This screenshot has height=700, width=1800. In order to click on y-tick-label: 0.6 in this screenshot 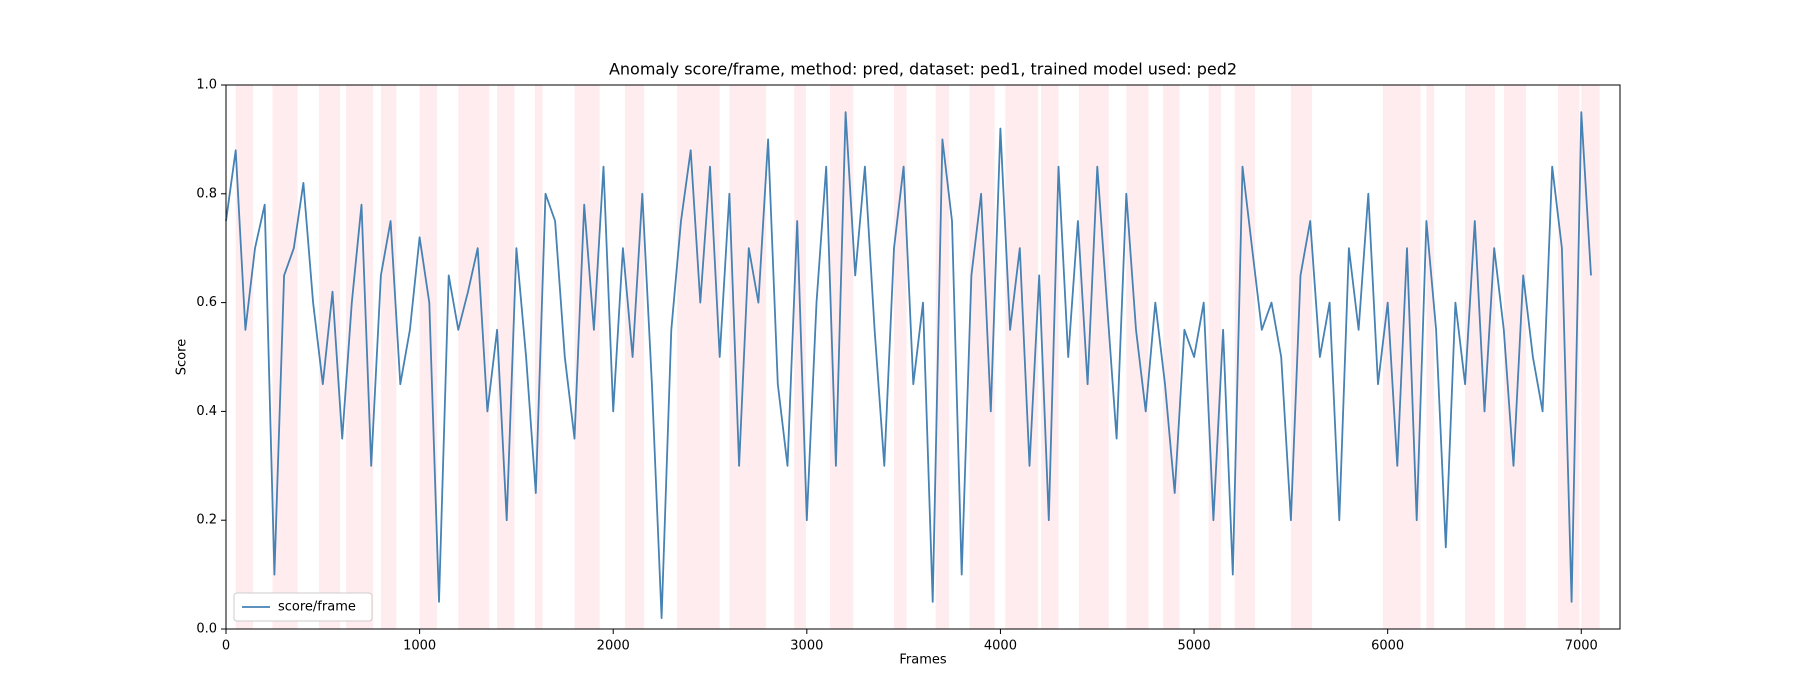, I will do `click(206, 302)`.